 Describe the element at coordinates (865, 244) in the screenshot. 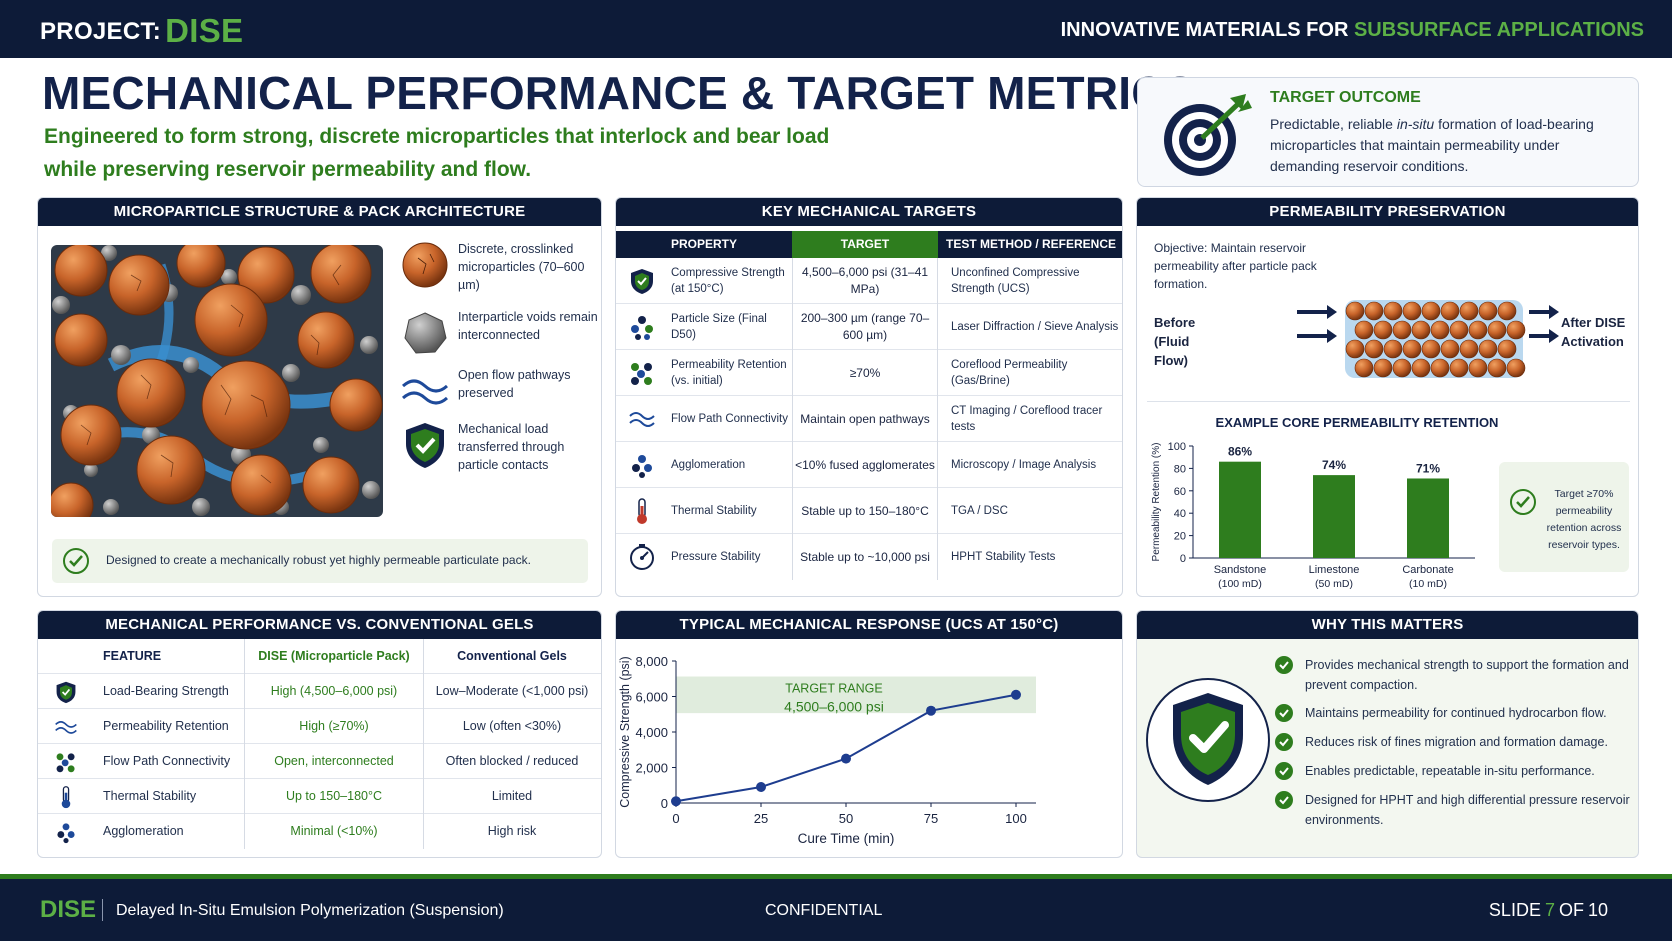

I see `column-header: TARGET` at that location.